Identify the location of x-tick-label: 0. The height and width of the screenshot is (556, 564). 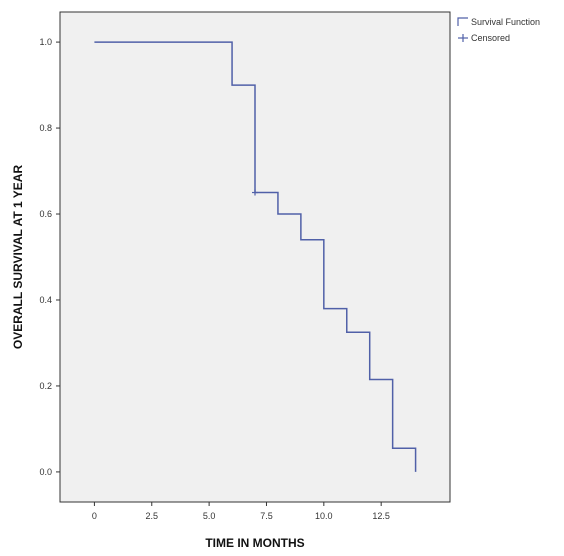
(94, 516).